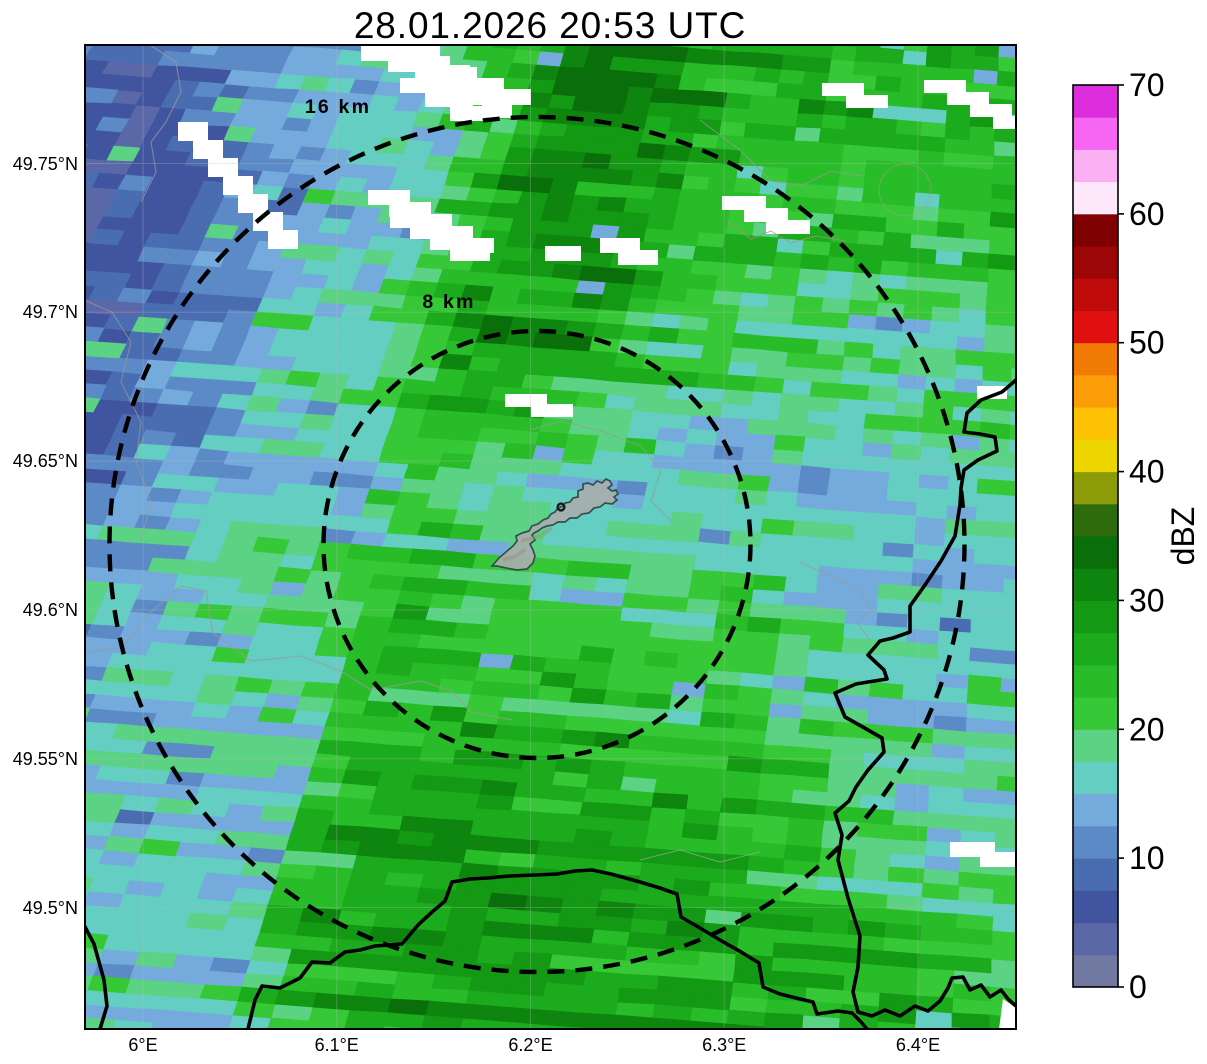 The height and width of the screenshot is (1064, 1207). I want to click on svg-text: 49.5°N, so click(50, 908).